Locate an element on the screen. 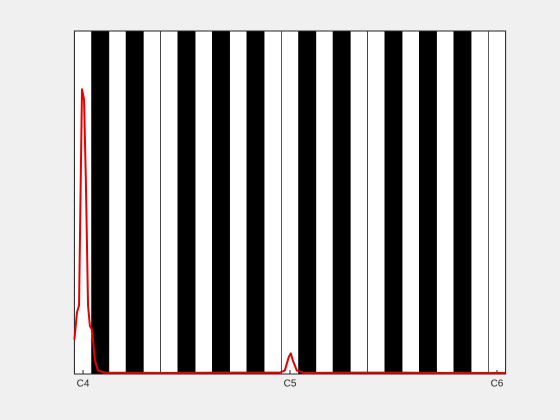 The image size is (560, 420). x-tick-label: C4 is located at coordinates (83, 384).